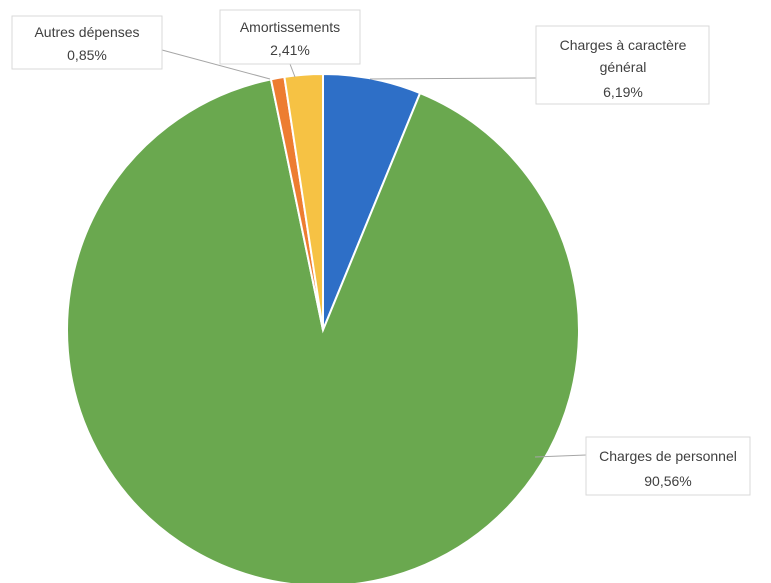 This screenshot has width=771, height=583. I want to click on leader-line-autres-depenses, so click(216, 64).